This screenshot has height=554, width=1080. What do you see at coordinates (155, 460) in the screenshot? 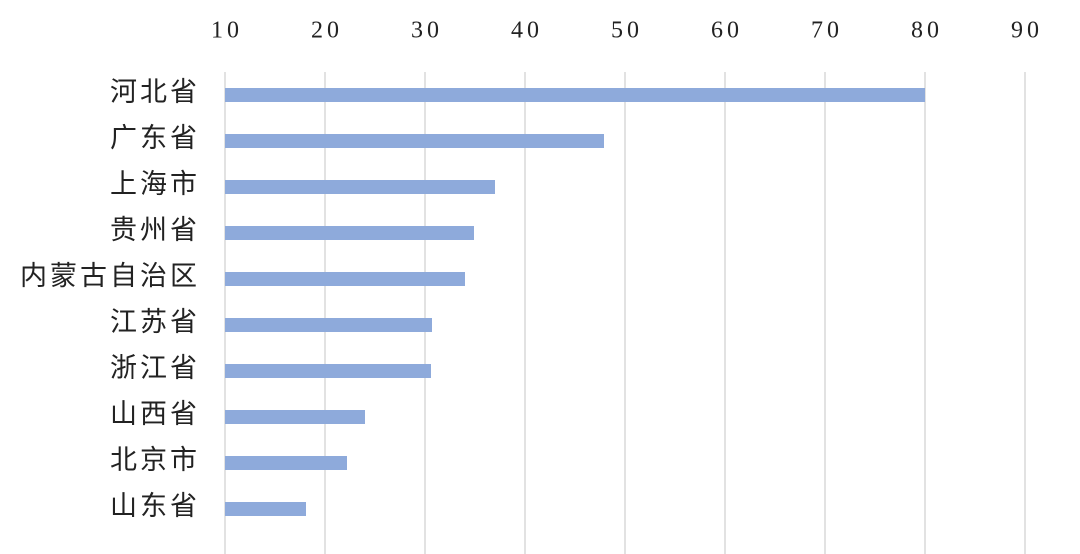
I see `y-tick-label: 北京市` at bounding box center [155, 460].